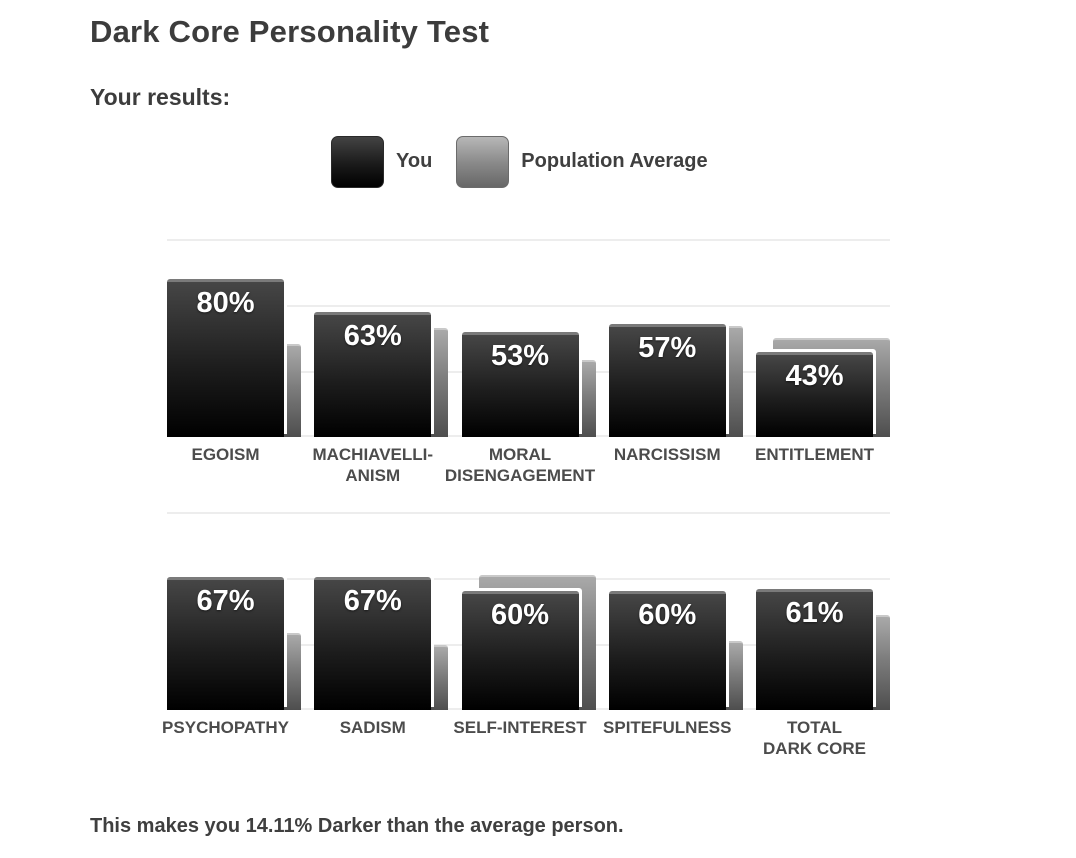 The image size is (1076, 858). I want to click on you-bar: 63%, so click(373, 374).